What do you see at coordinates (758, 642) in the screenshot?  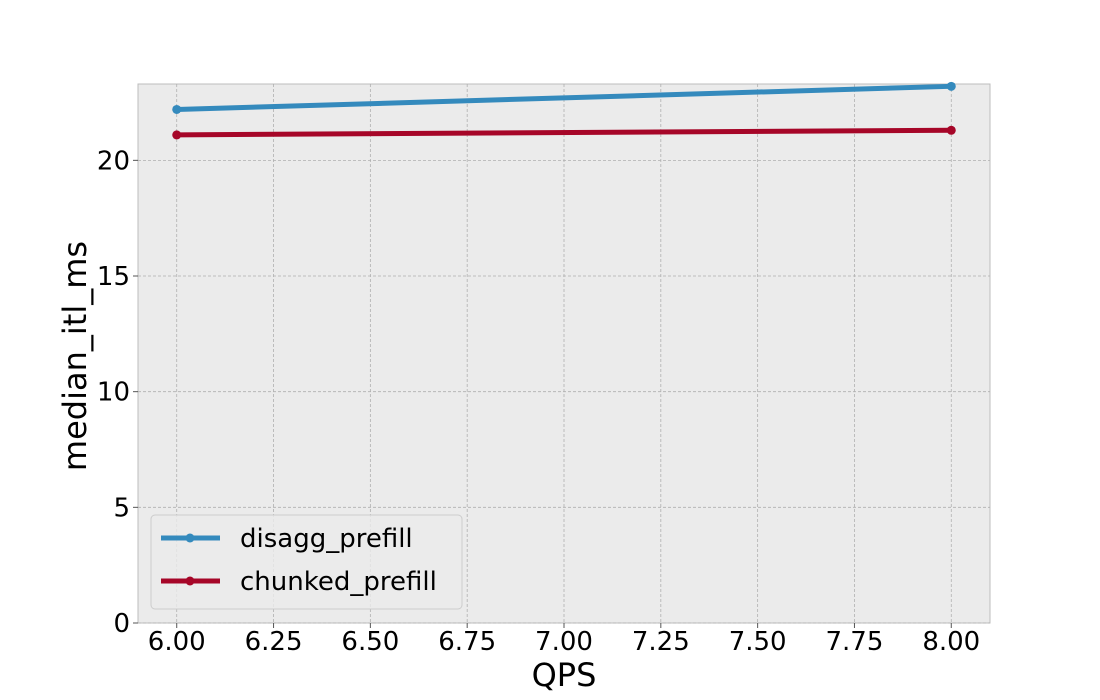 I see `x-tick-label: 7.50` at bounding box center [758, 642].